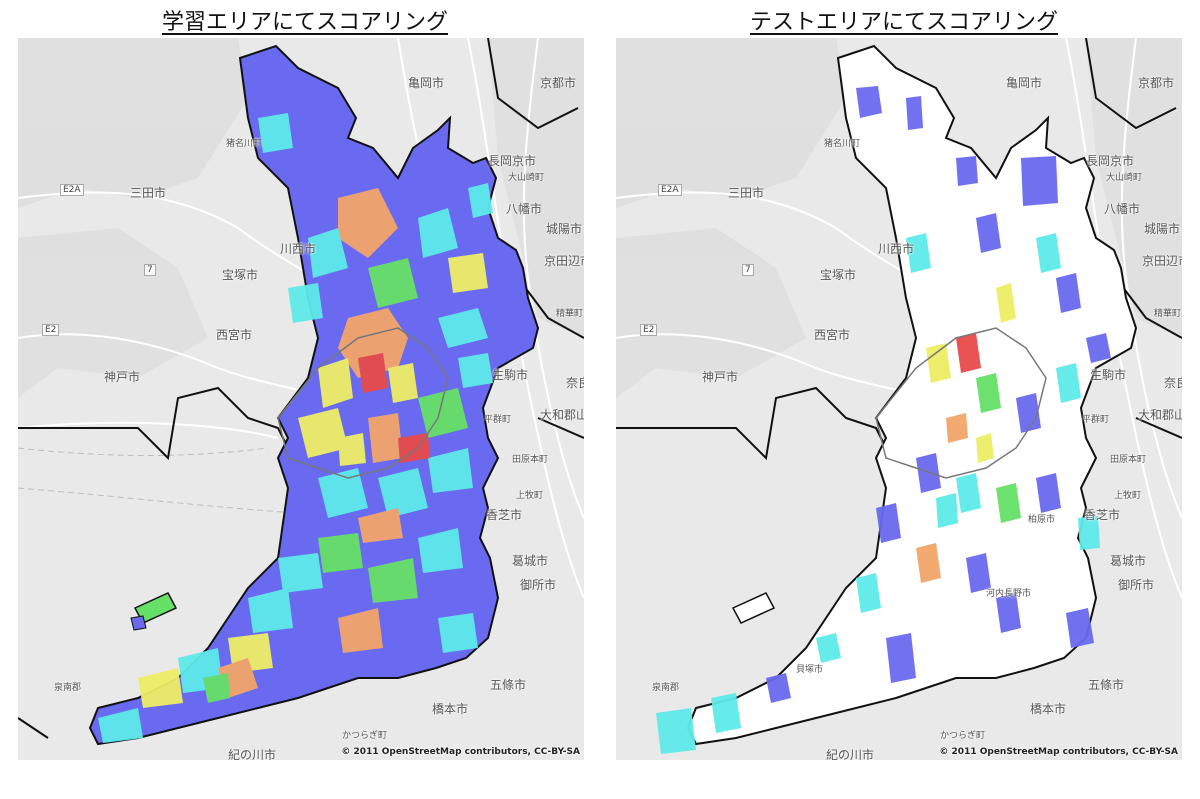 Image resolution: width=1200 pixels, height=799 pixels. What do you see at coordinates (1042, 520) in the screenshot?
I see `place-label-kashiwara: 柏原市` at bounding box center [1042, 520].